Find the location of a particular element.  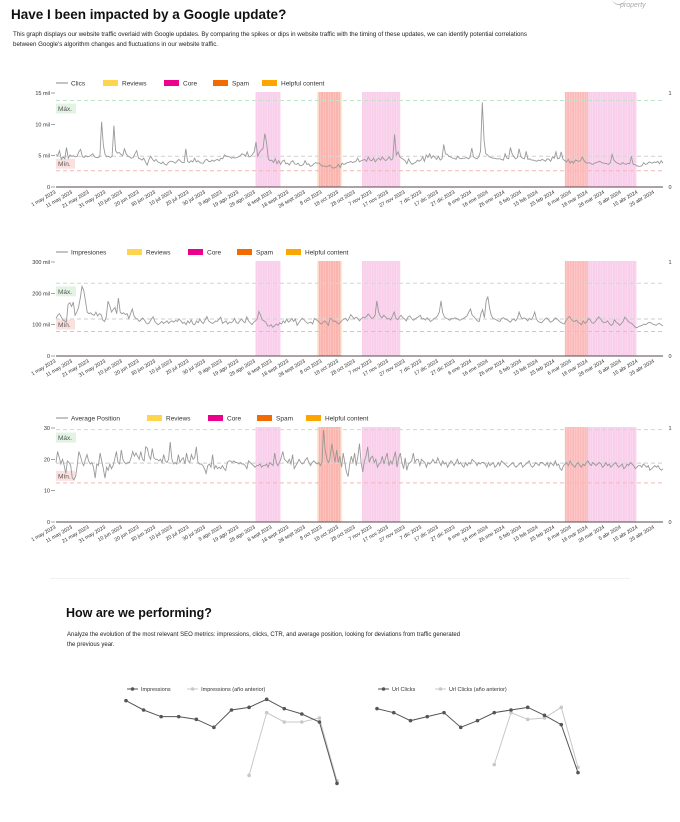

y-tick-label: 10 mil is located at coordinates (42, 125).